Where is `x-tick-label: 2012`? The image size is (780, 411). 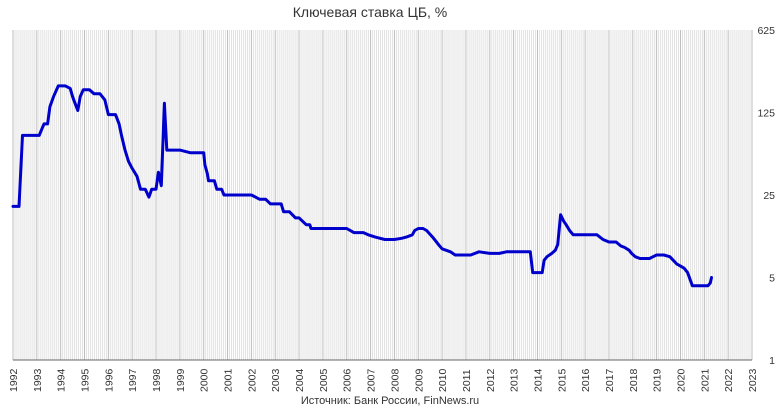
x-tick-label: 2012 is located at coordinates (491, 380).